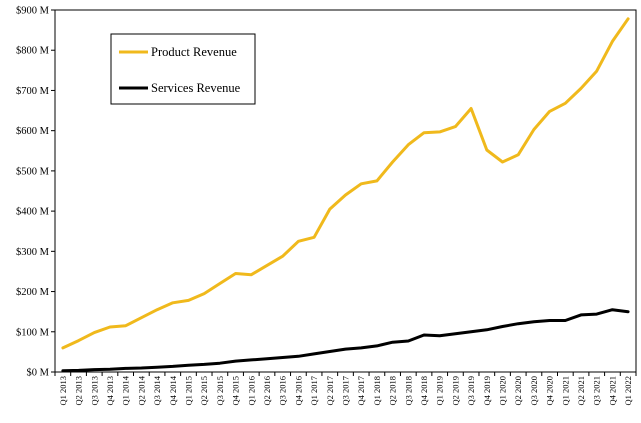 The image size is (641, 423). What do you see at coordinates (33, 51) in the screenshot?
I see `y-tick-label: $800 M` at bounding box center [33, 51].